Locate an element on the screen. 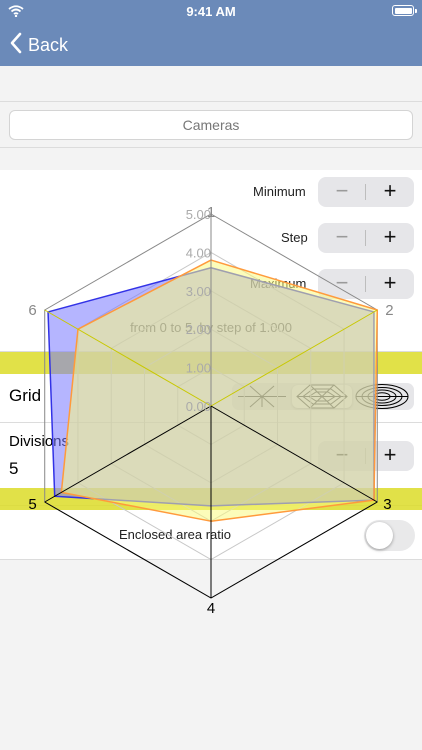 The image size is (422, 750). back-label: Back is located at coordinates (48, 45).